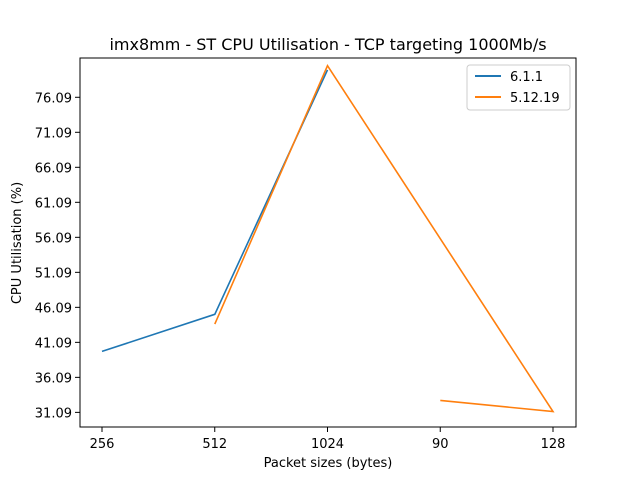  I want to click on x-tick-label: 256, so click(102, 444).